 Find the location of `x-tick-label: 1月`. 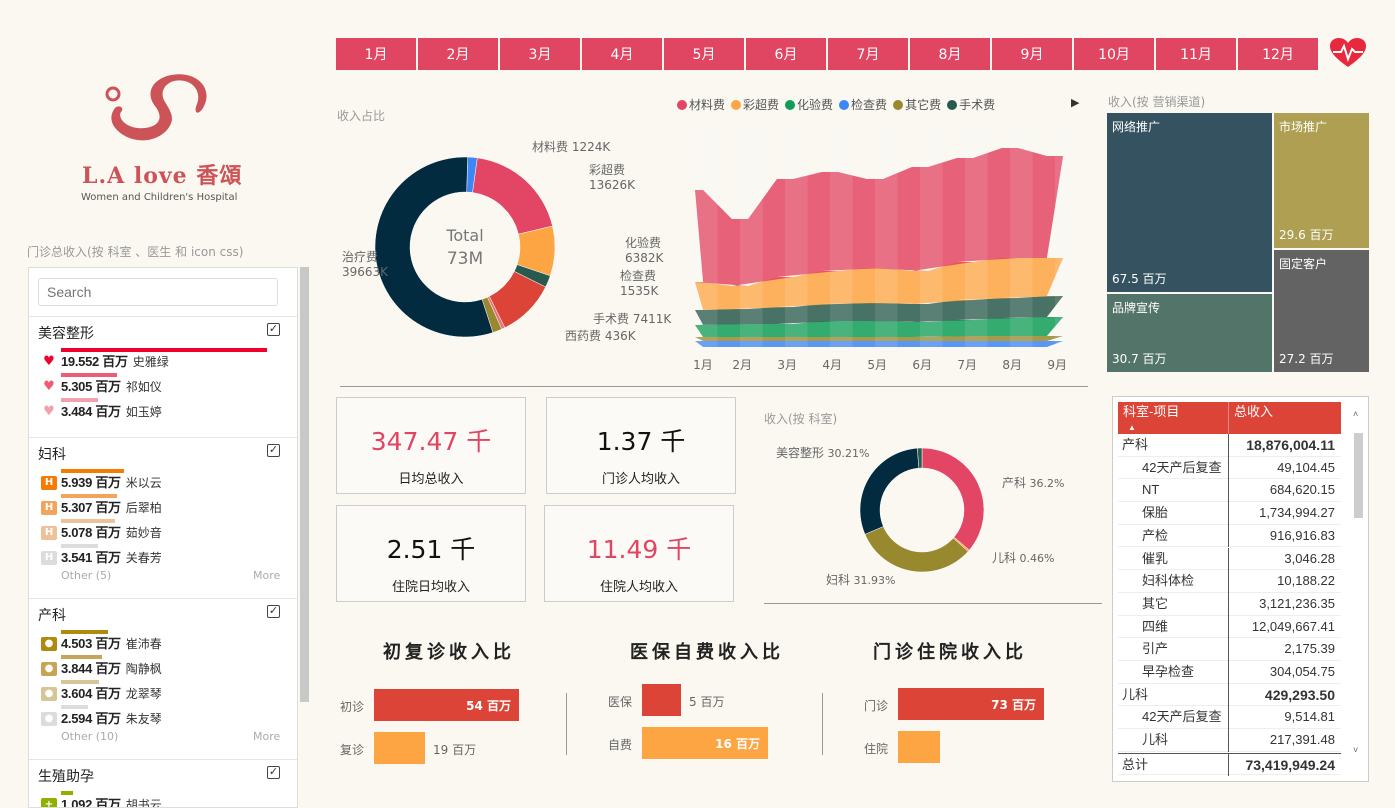

x-tick-label: 1月 is located at coordinates (703, 365).